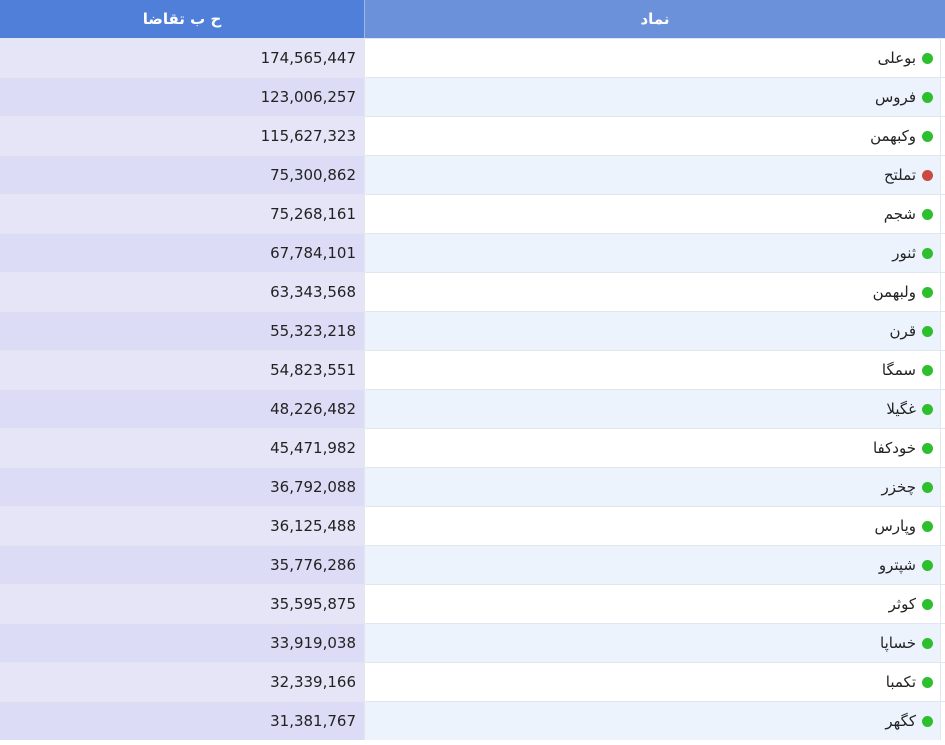 The width and height of the screenshot is (945, 745). I want to click on table-row: 31,381,767 کگهر, so click(472, 720).